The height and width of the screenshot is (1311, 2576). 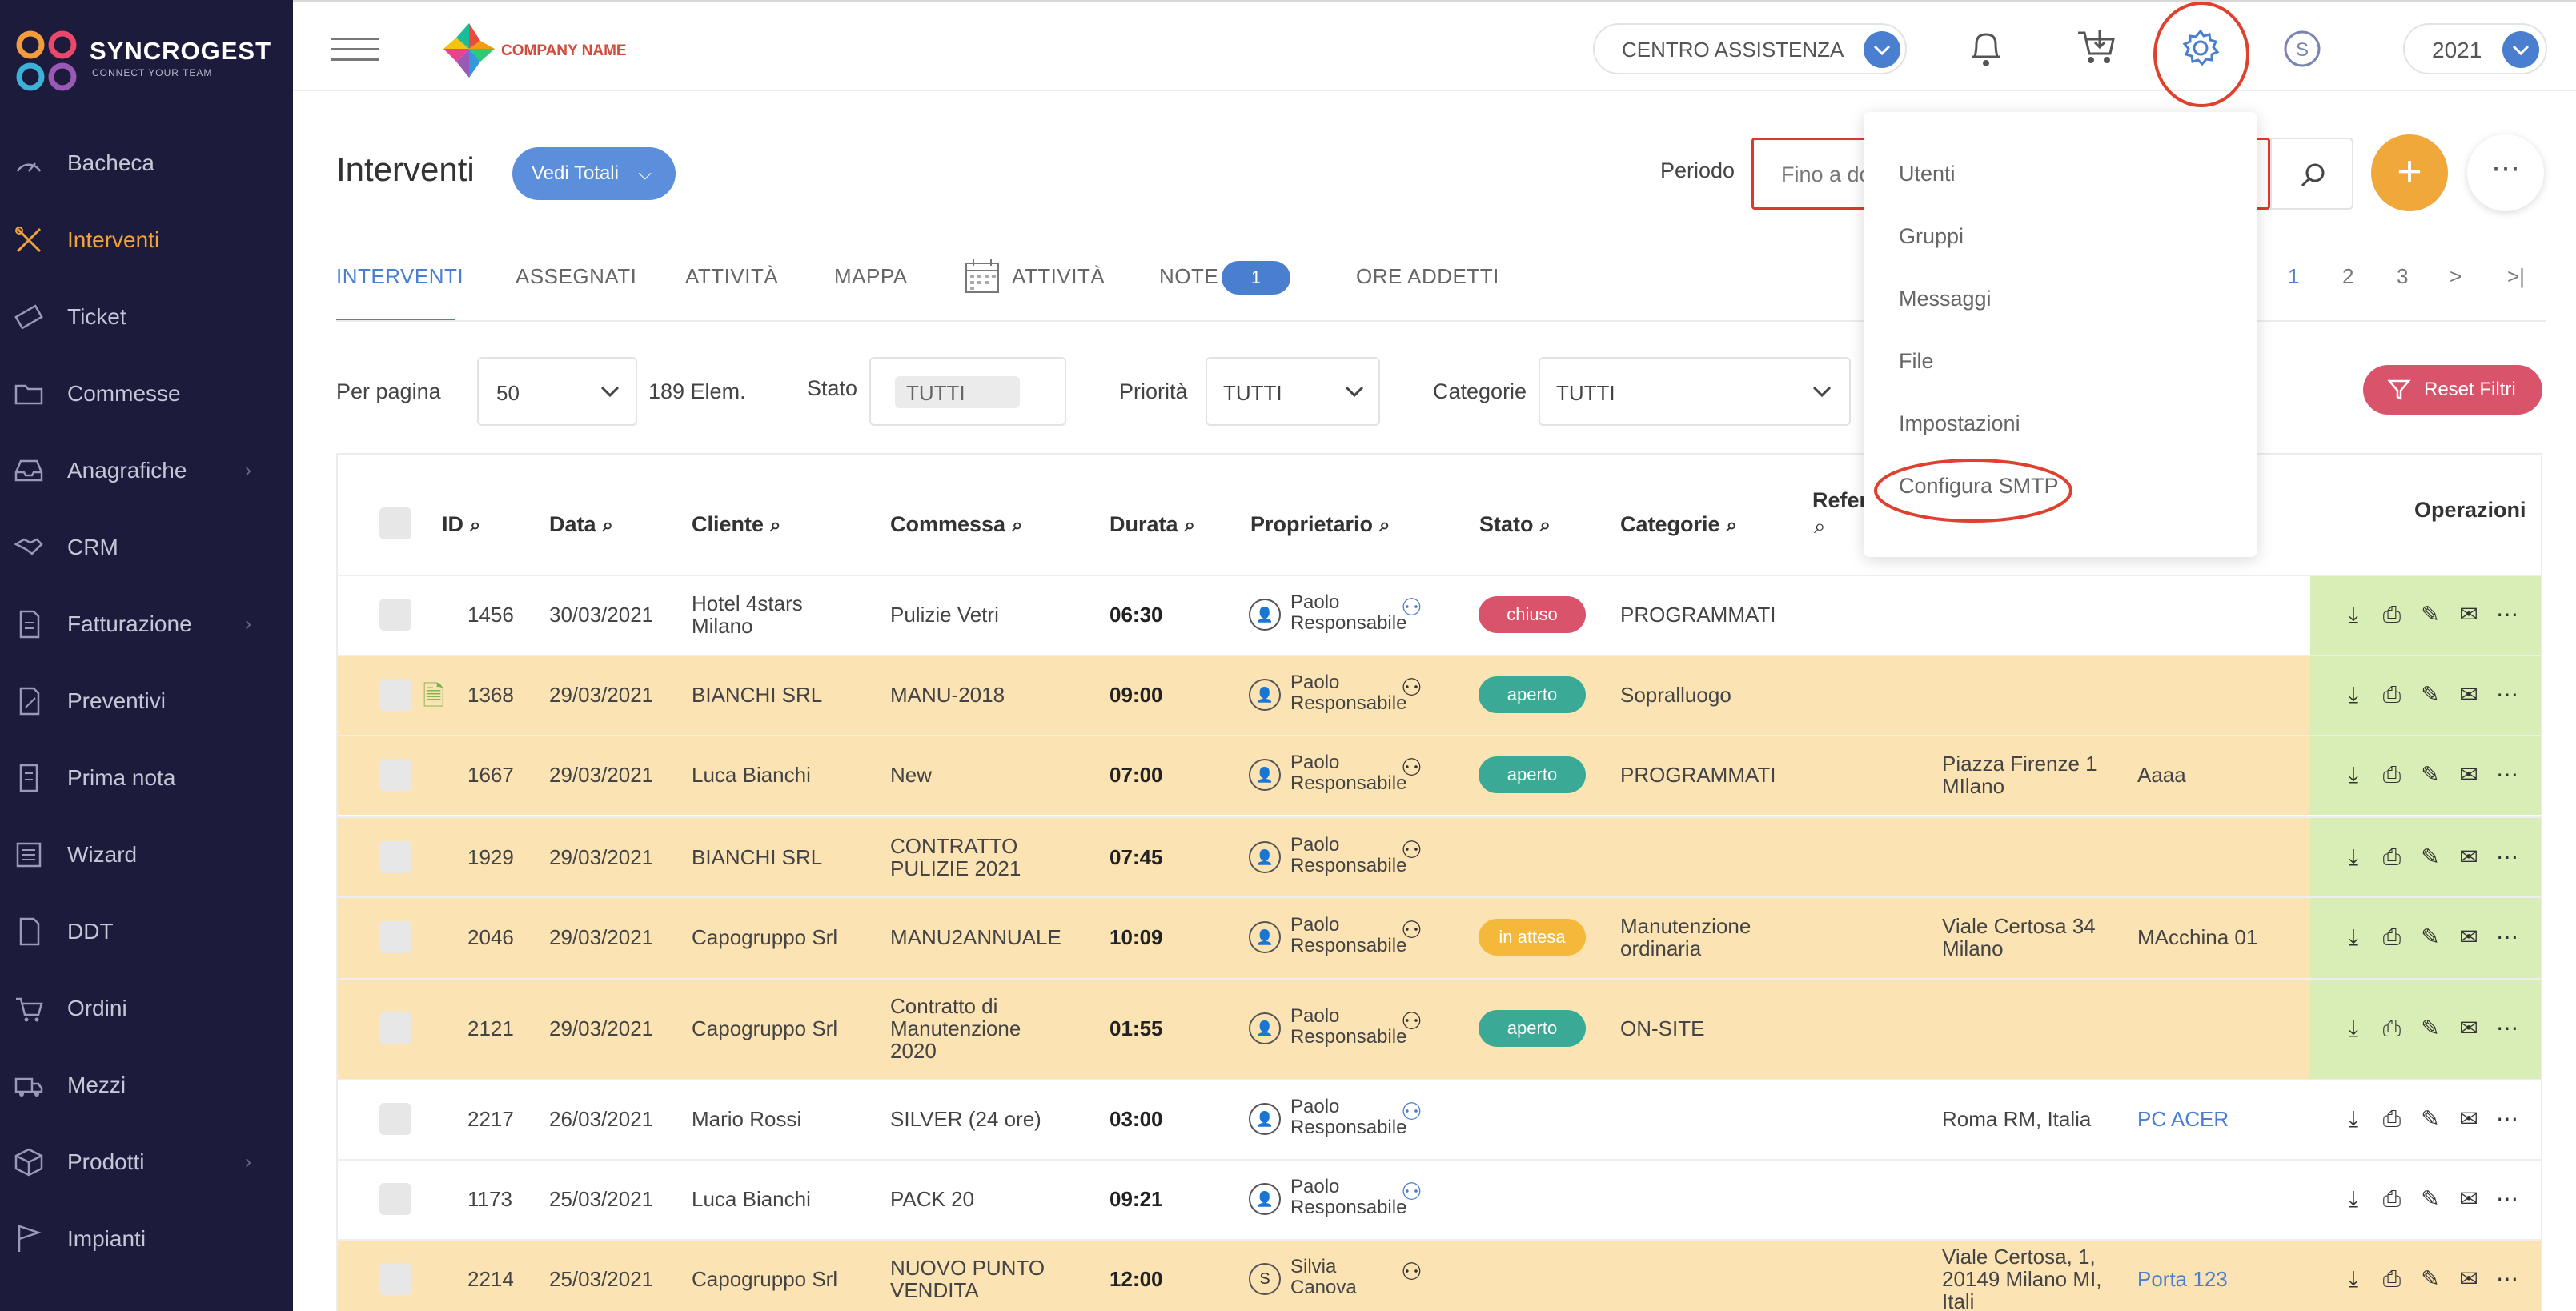 What do you see at coordinates (2475, 48) in the screenshot?
I see `year-dropdown: 2021` at bounding box center [2475, 48].